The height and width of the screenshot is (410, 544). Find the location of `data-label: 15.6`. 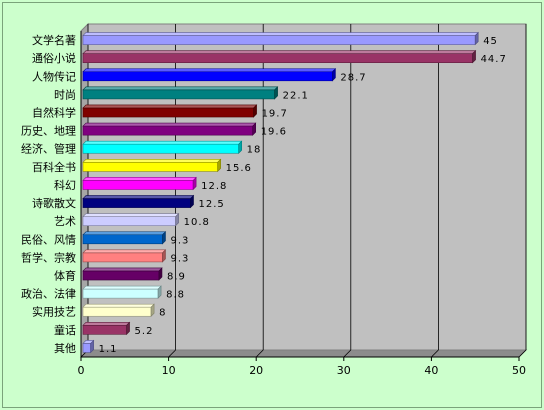

data-label: 15.6 is located at coordinates (239, 168).